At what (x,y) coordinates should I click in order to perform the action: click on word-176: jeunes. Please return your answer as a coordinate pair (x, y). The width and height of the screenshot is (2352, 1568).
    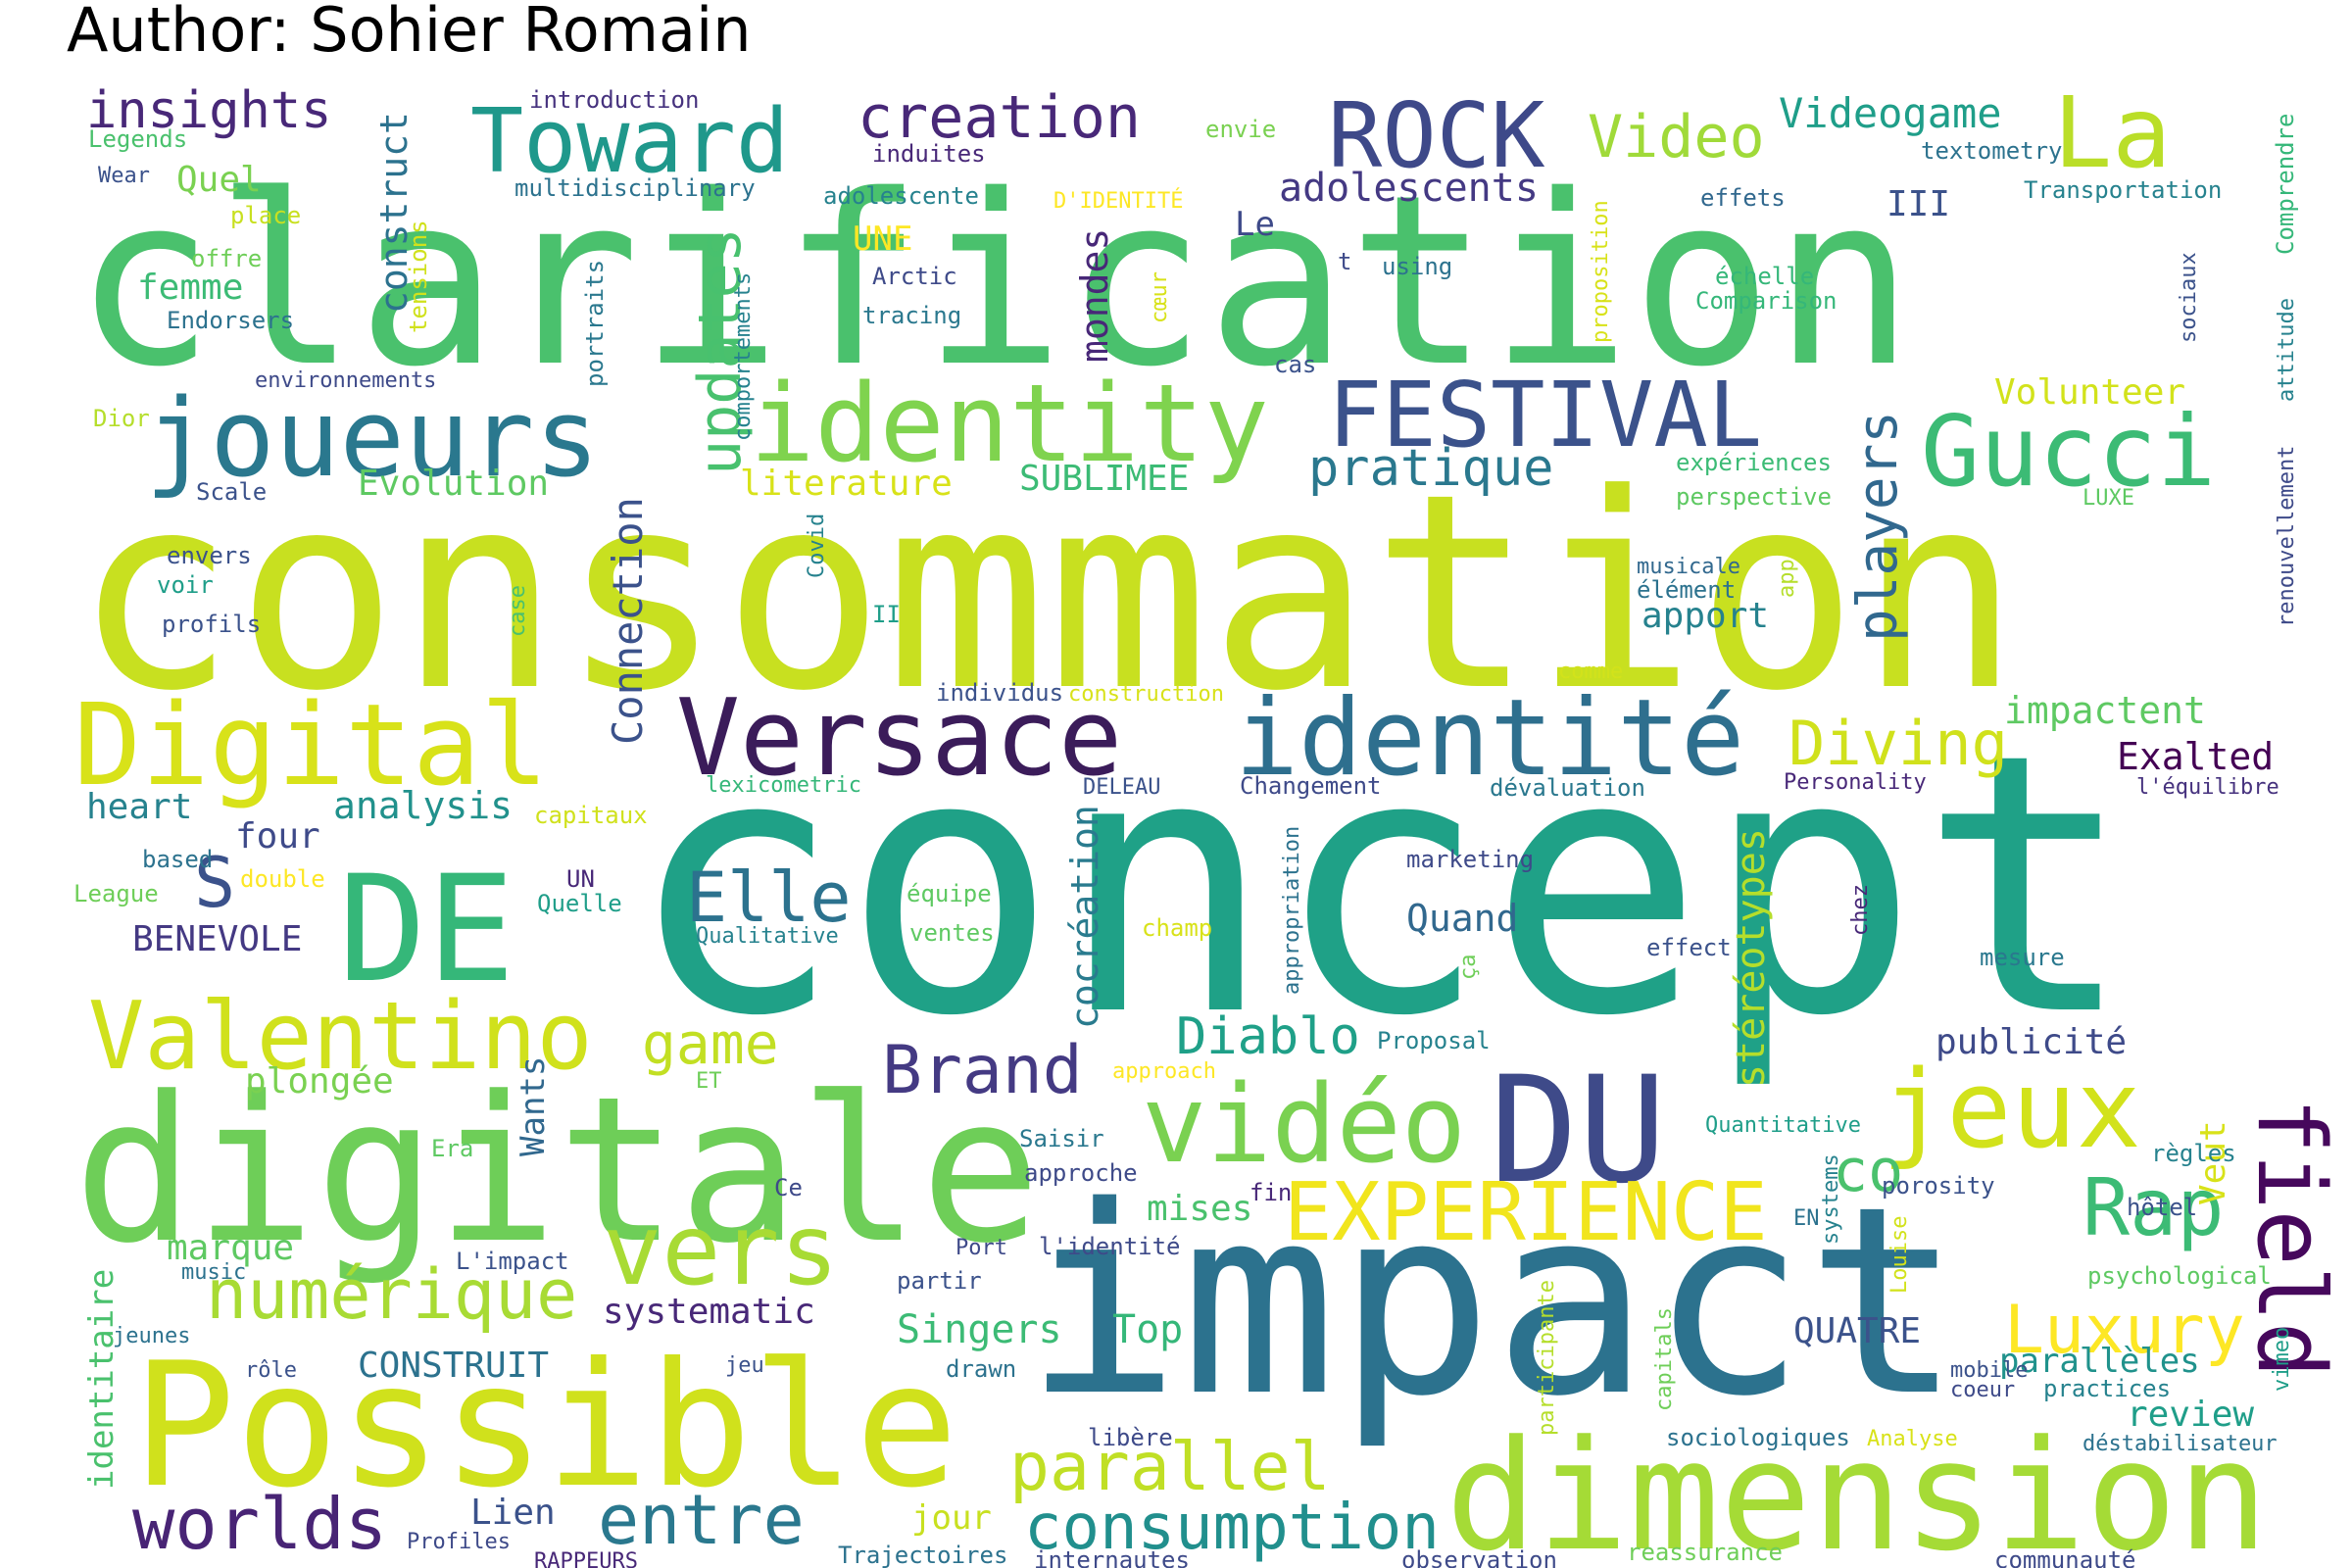
    Looking at the image, I should click on (151, 1336).